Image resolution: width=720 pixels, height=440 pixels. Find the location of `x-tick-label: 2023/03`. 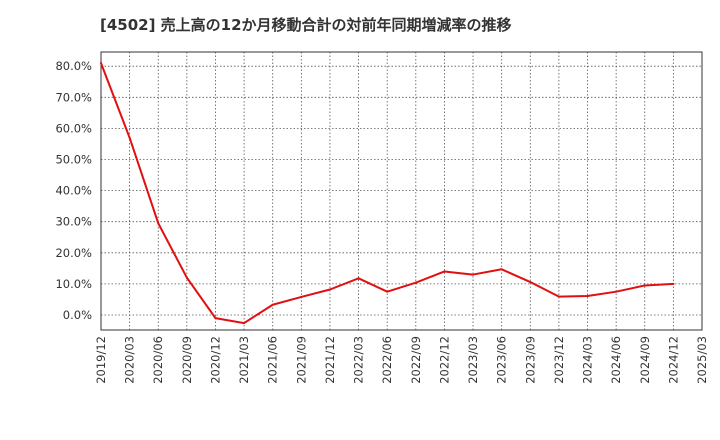

x-tick-label: 2023/03 is located at coordinates (473, 360).